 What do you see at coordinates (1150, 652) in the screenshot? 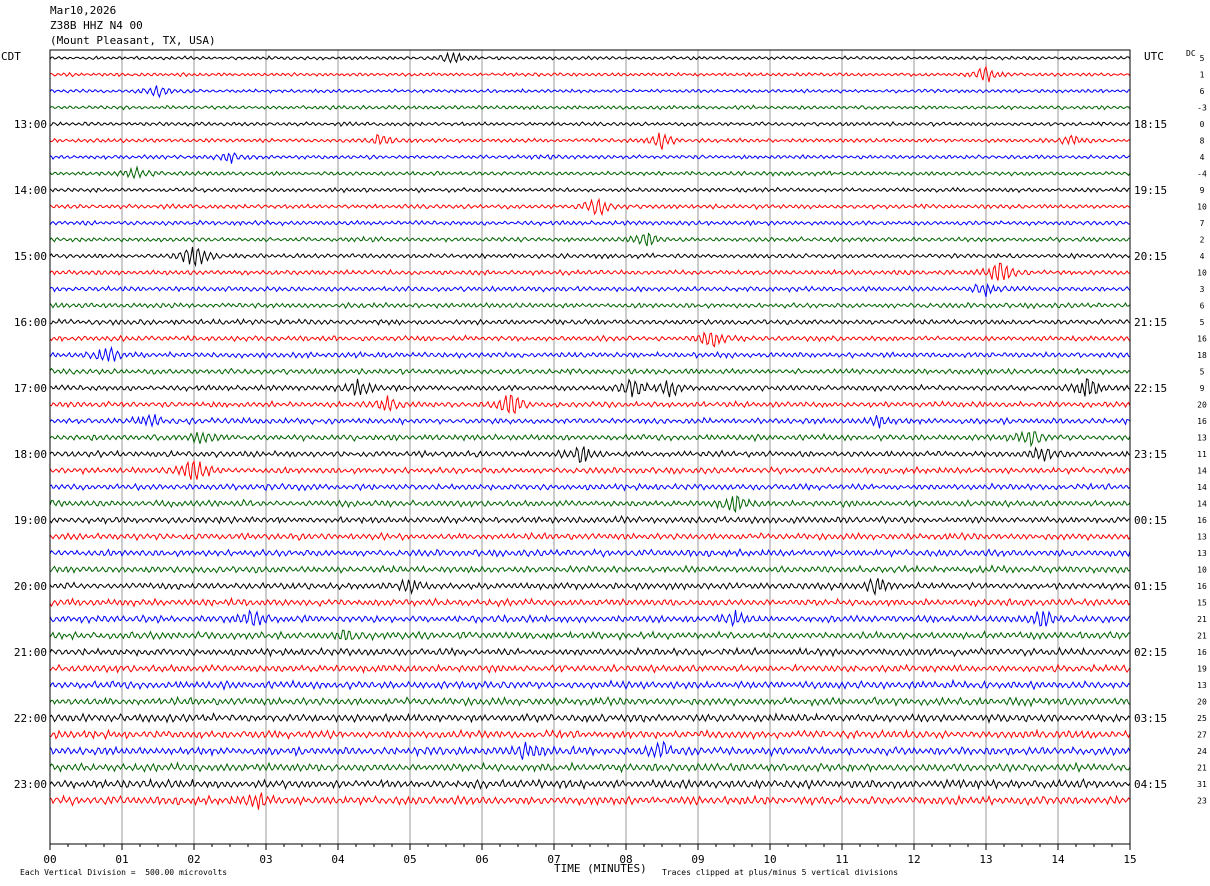
I see `right-hour-label: 02:15` at bounding box center [1150, 652].